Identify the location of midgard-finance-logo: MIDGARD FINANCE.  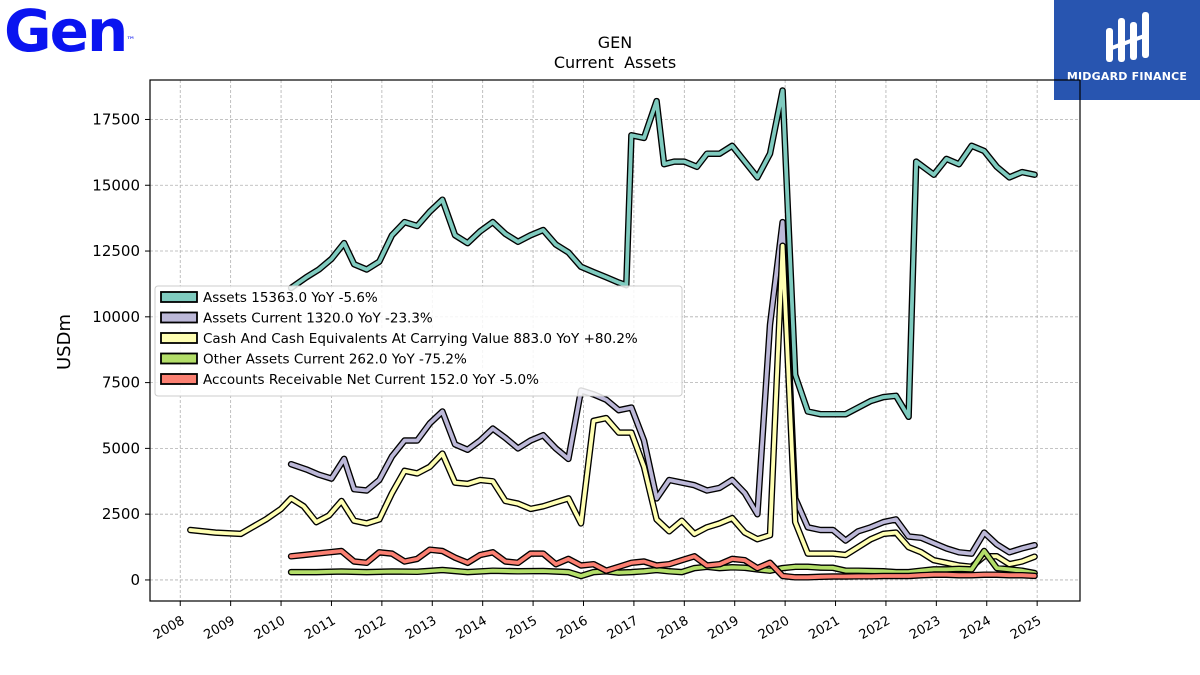
(1127, 50).